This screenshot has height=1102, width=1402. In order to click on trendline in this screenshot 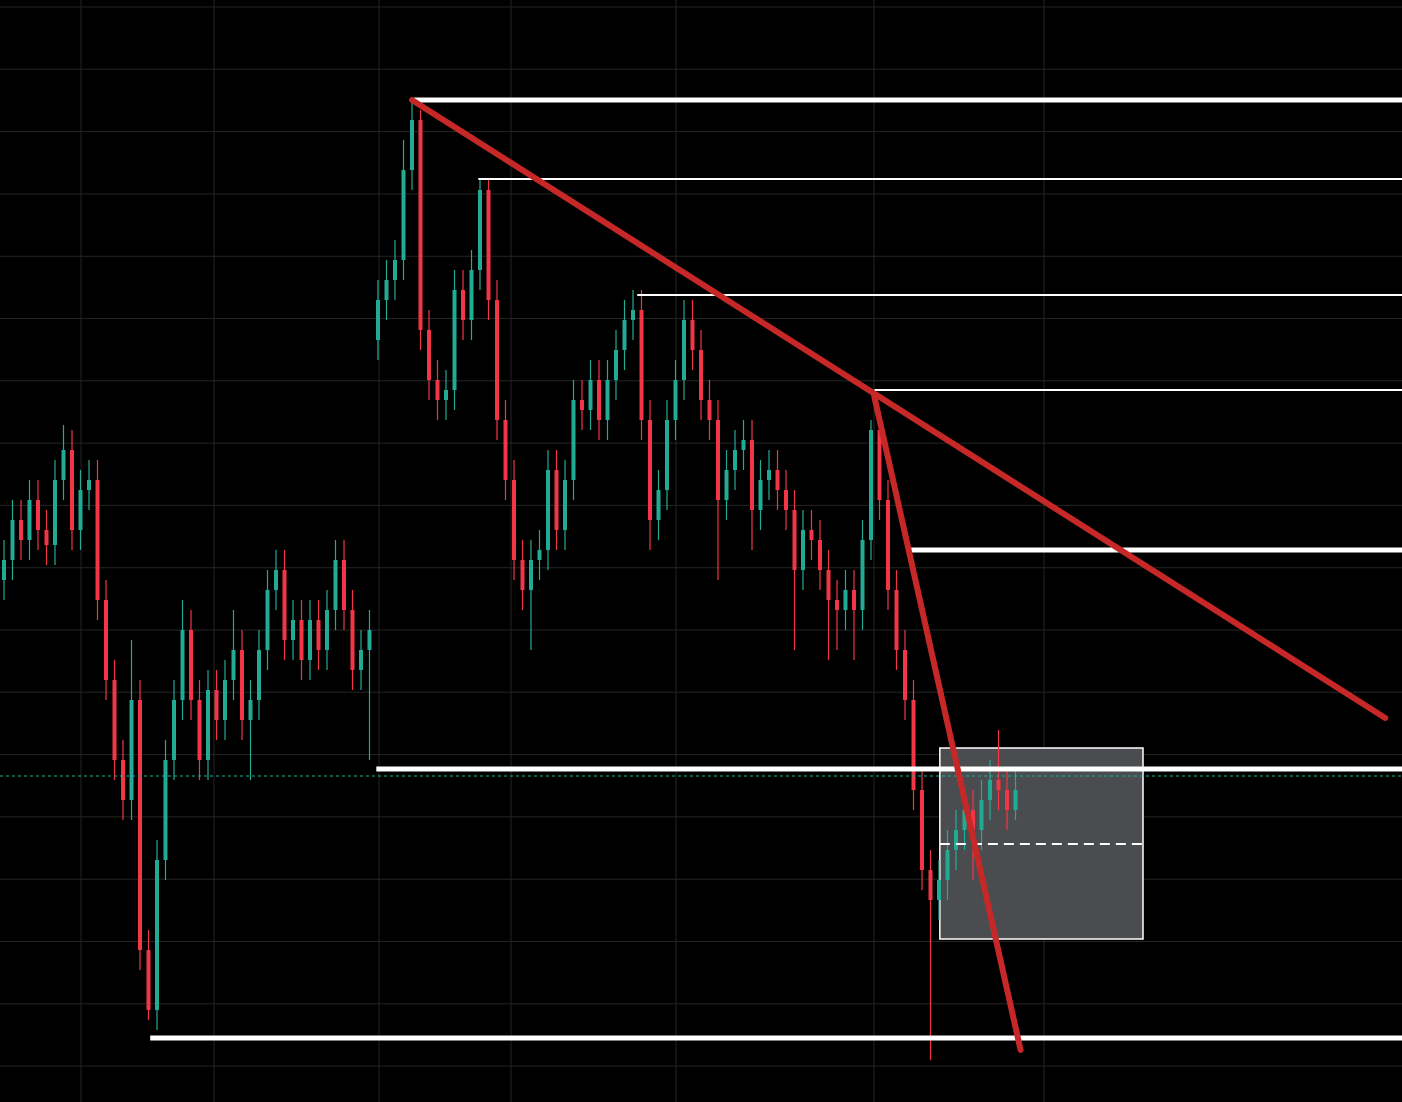, I will do `click(947, 722)`.